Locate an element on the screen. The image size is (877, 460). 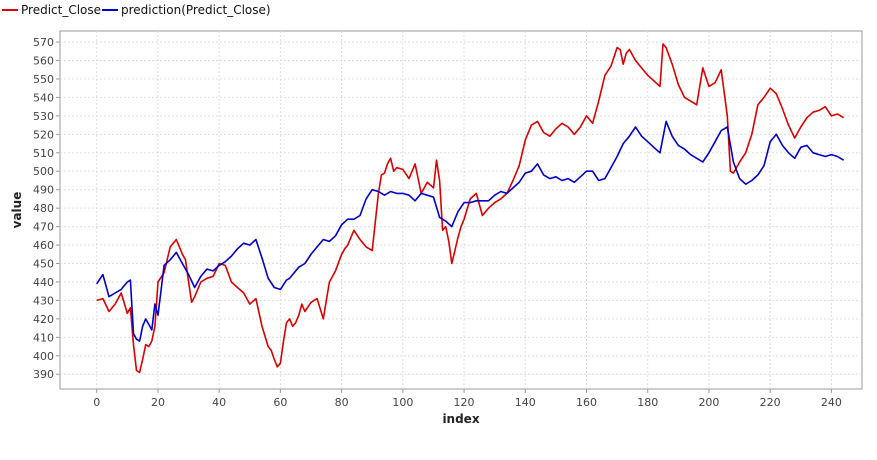
y-tick-label: 430 is located at coordinates (43, 300).